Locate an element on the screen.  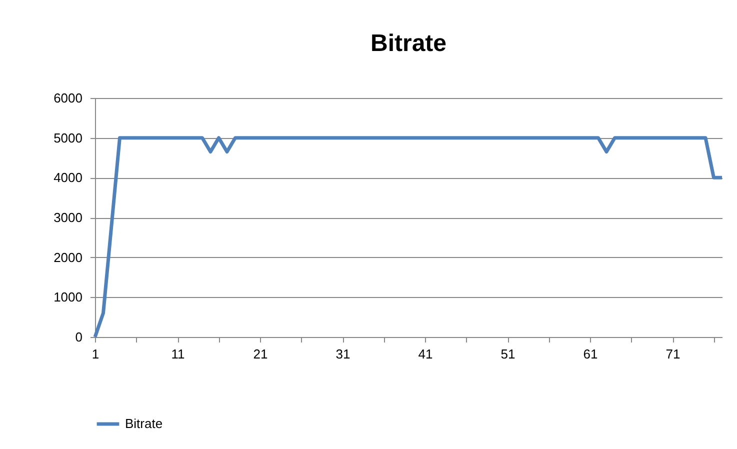
x-tick-label: 41 is located at coordinates (425, 354).